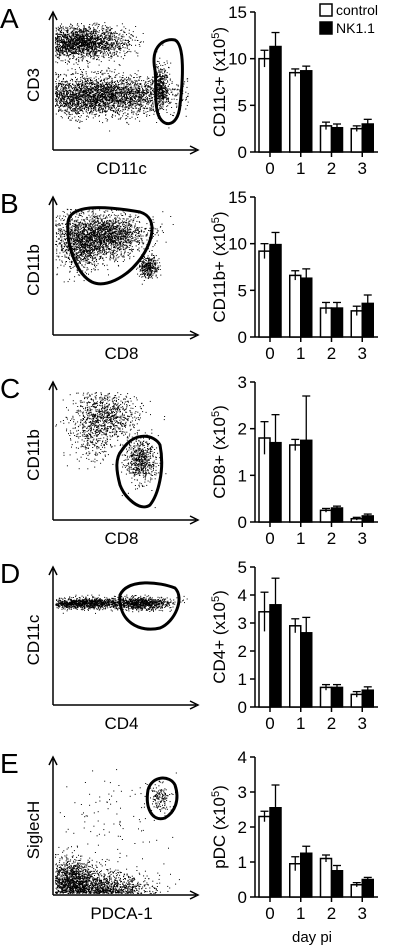 The image size is (400, 945). I want to click on panel-letter: A, so click(9, 18).